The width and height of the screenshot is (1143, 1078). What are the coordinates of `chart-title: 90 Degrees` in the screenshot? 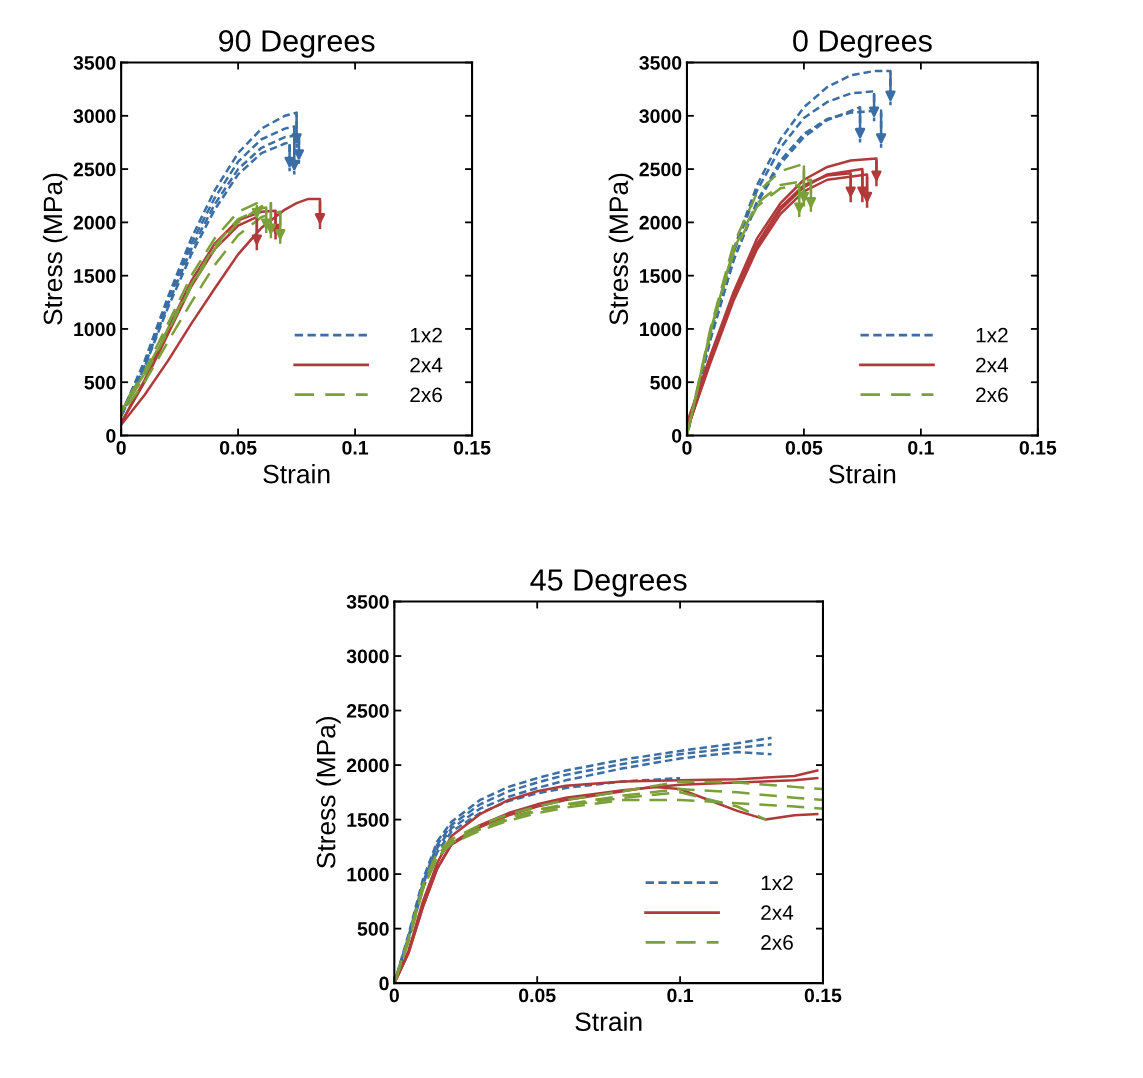 It's located at (297, 44).